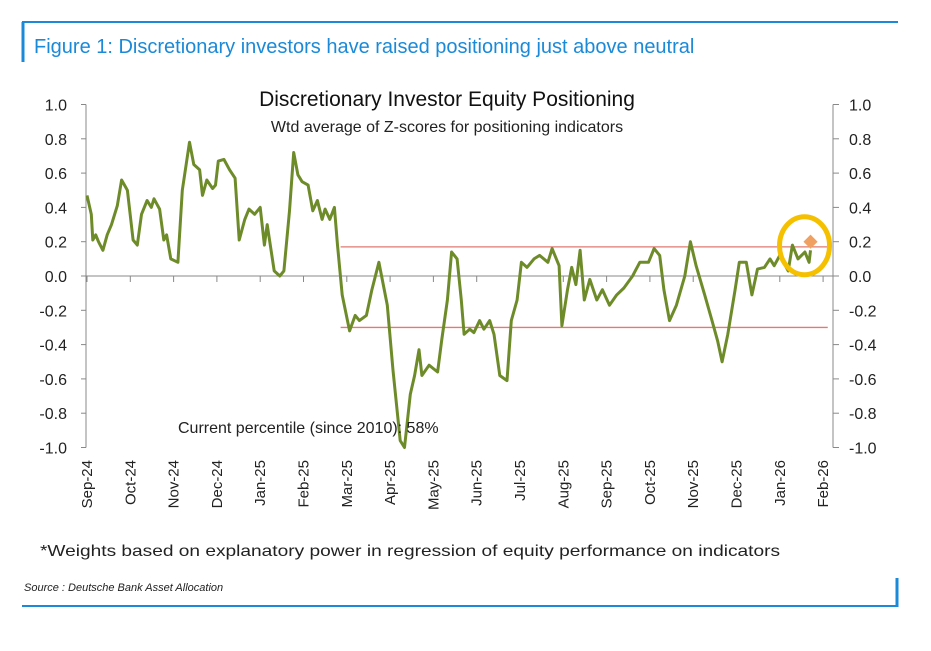 The image size is (931, 651). I want to click on y-tick-label-left: -0.8, so click(53, 414).